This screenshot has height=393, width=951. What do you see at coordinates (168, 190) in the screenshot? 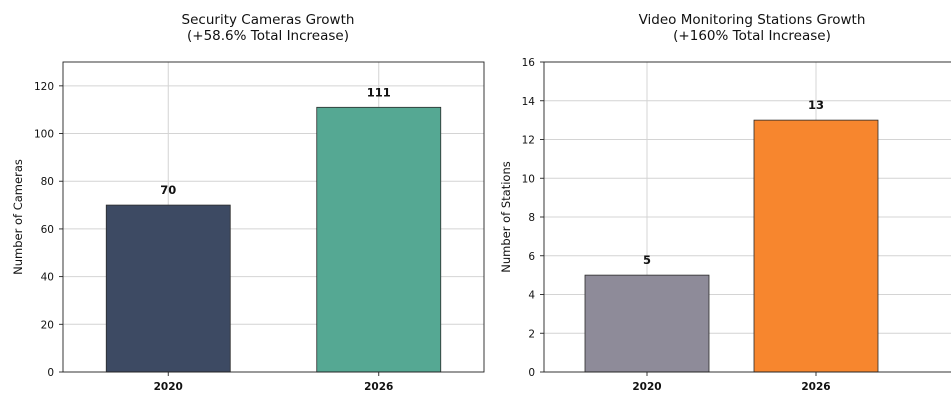
I see `data-label: 70` at bounding box center [168, 190].